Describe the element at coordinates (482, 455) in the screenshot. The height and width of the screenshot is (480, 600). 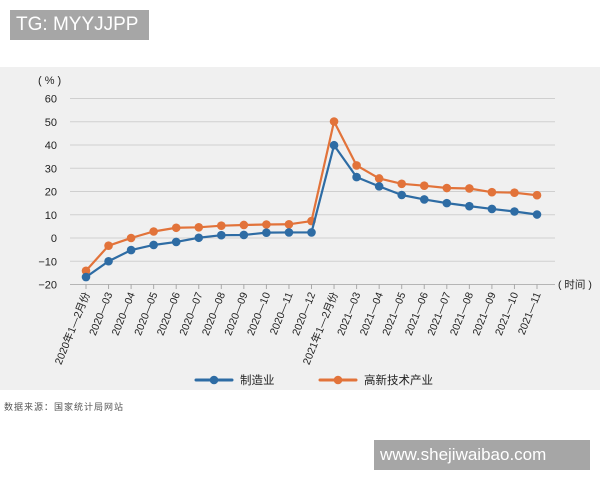
I see `watermark: www.shejiwaibao.com` at that location.